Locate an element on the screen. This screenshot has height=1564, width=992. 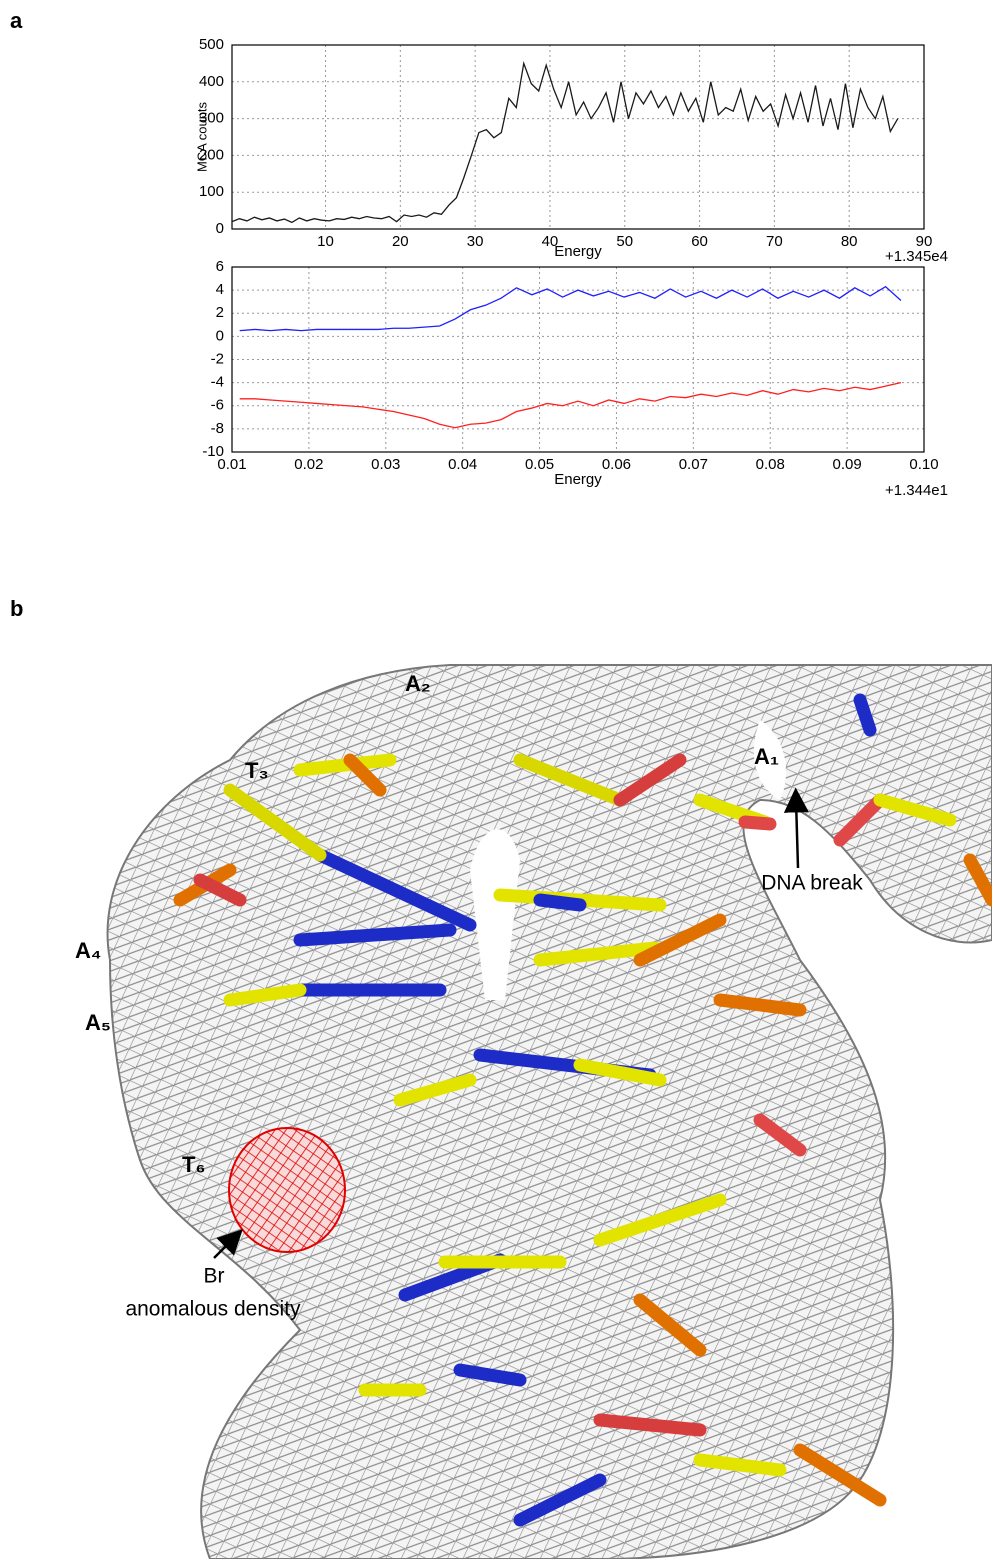
panel-label: a is located at coordinates (16, 20).